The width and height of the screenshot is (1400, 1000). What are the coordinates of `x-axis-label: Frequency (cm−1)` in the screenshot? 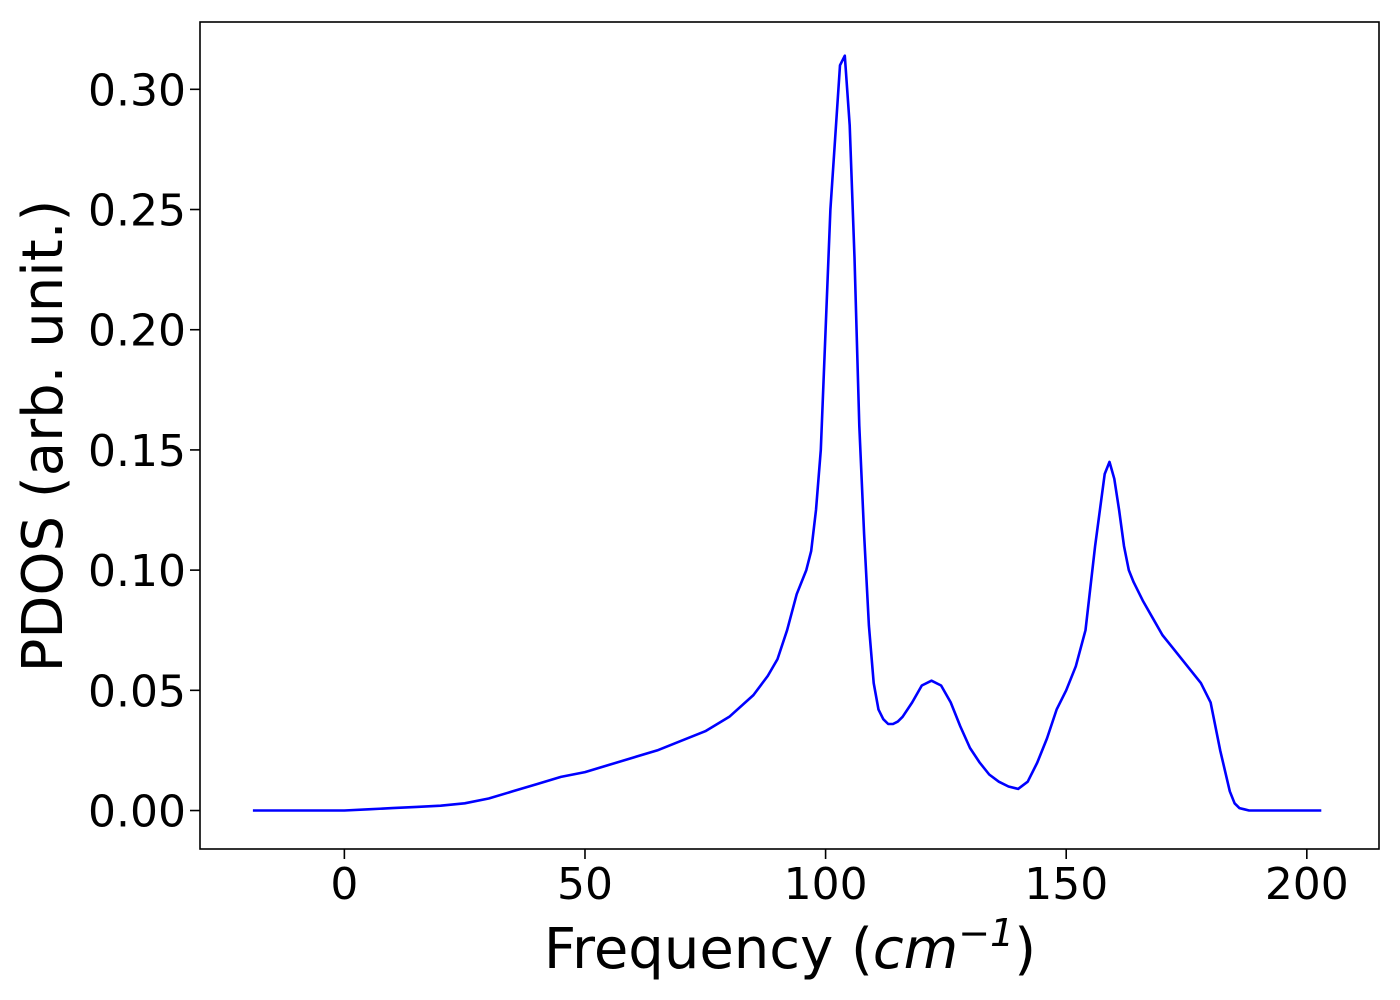 It's located at (790, 946).